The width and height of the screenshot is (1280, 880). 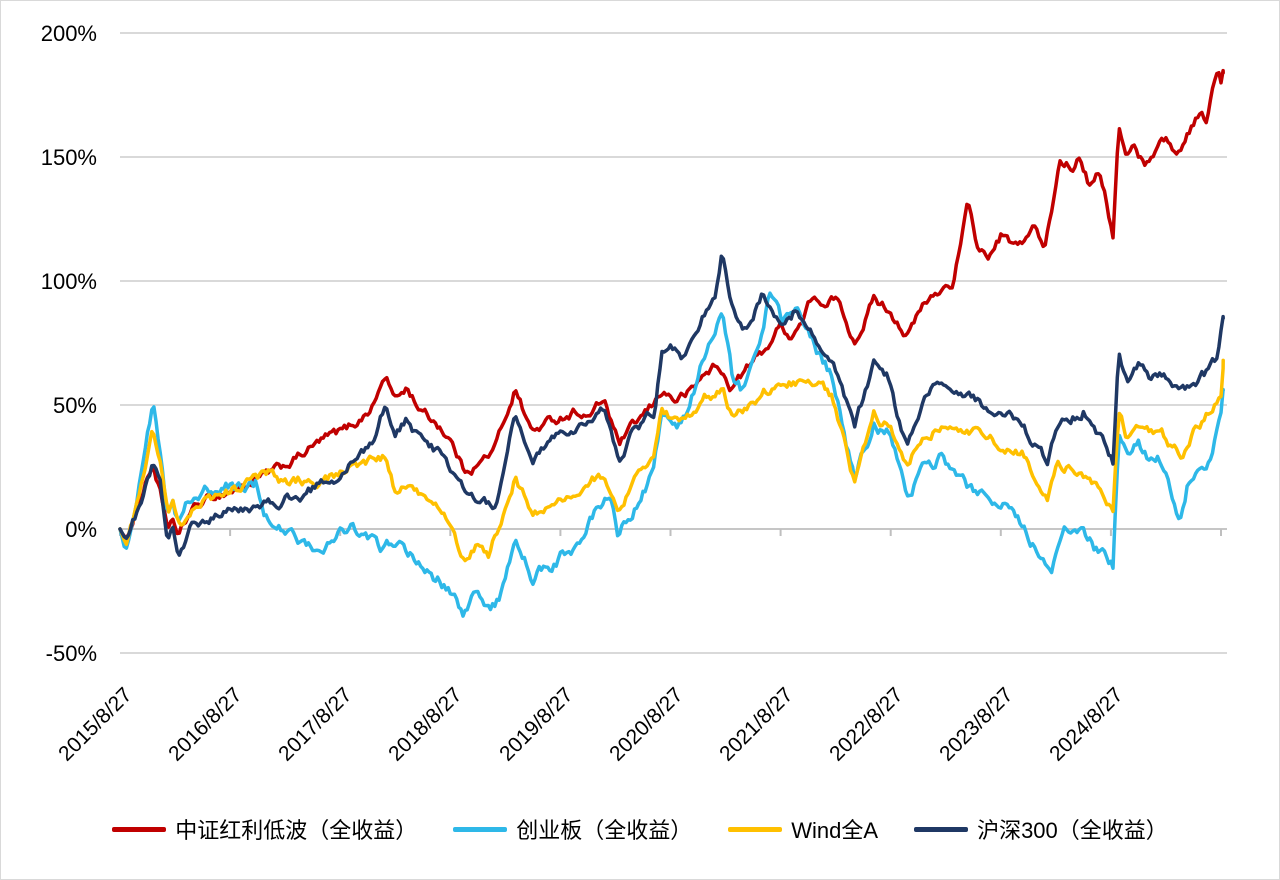 I want to click on legend-swatch-red-line, so click(x=139, y=829).